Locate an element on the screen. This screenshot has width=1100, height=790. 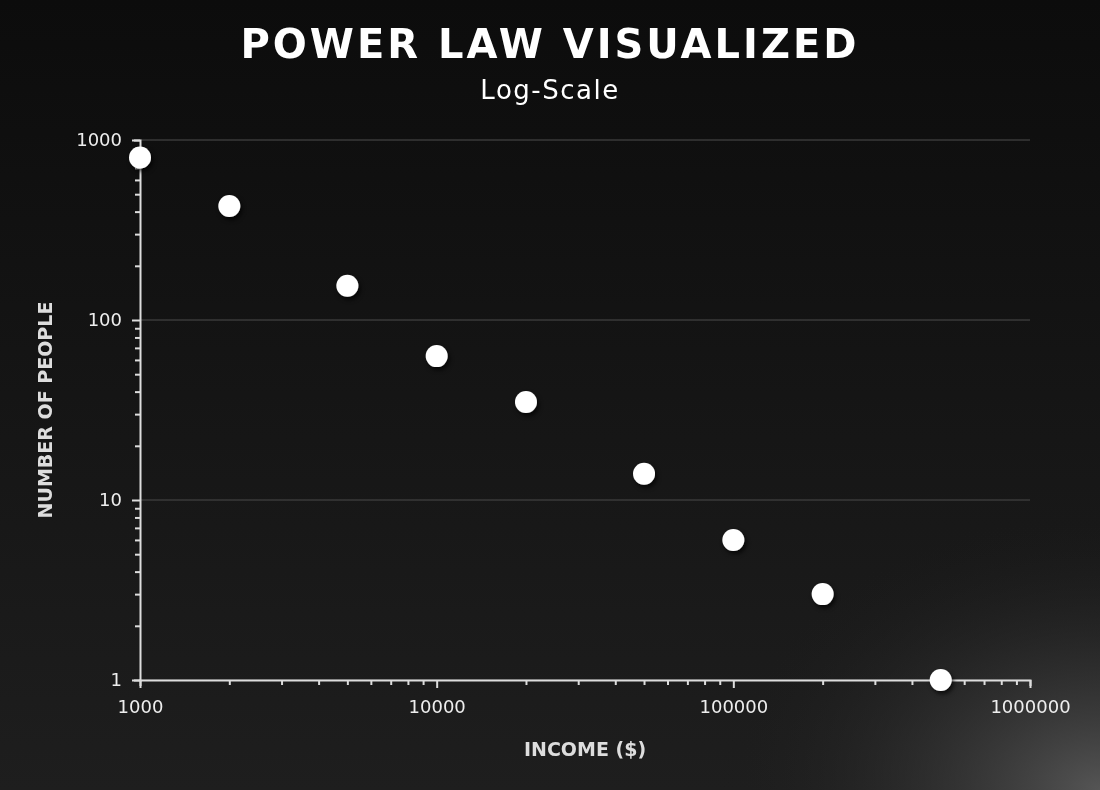
y-tick-label: 100 is located at coordinates (104, 320).